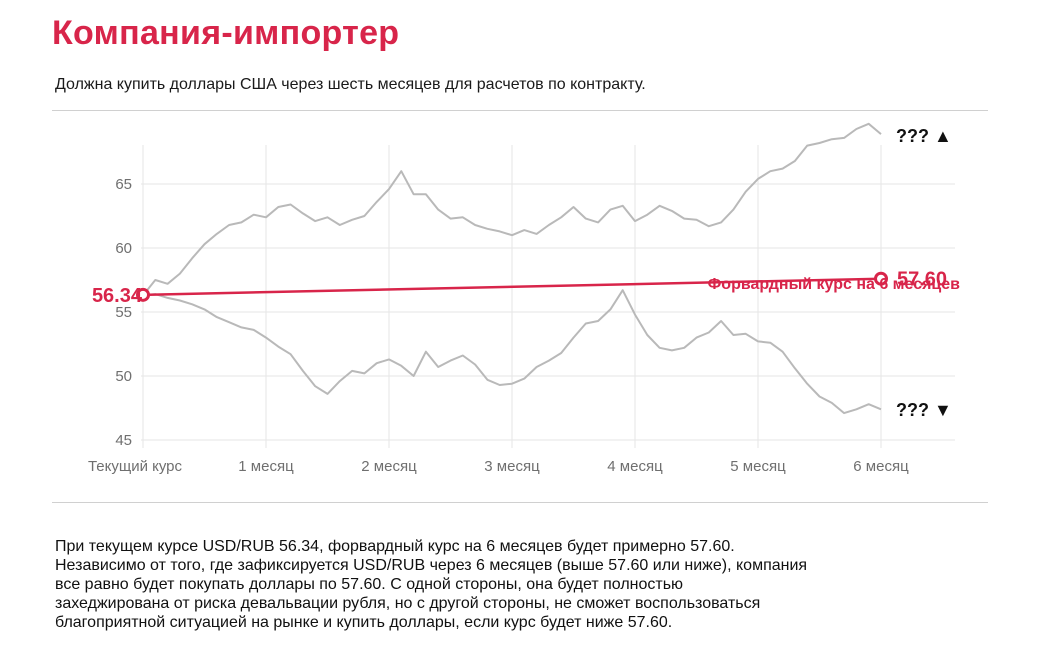  I want to click on top-divider, so click(520, 110).